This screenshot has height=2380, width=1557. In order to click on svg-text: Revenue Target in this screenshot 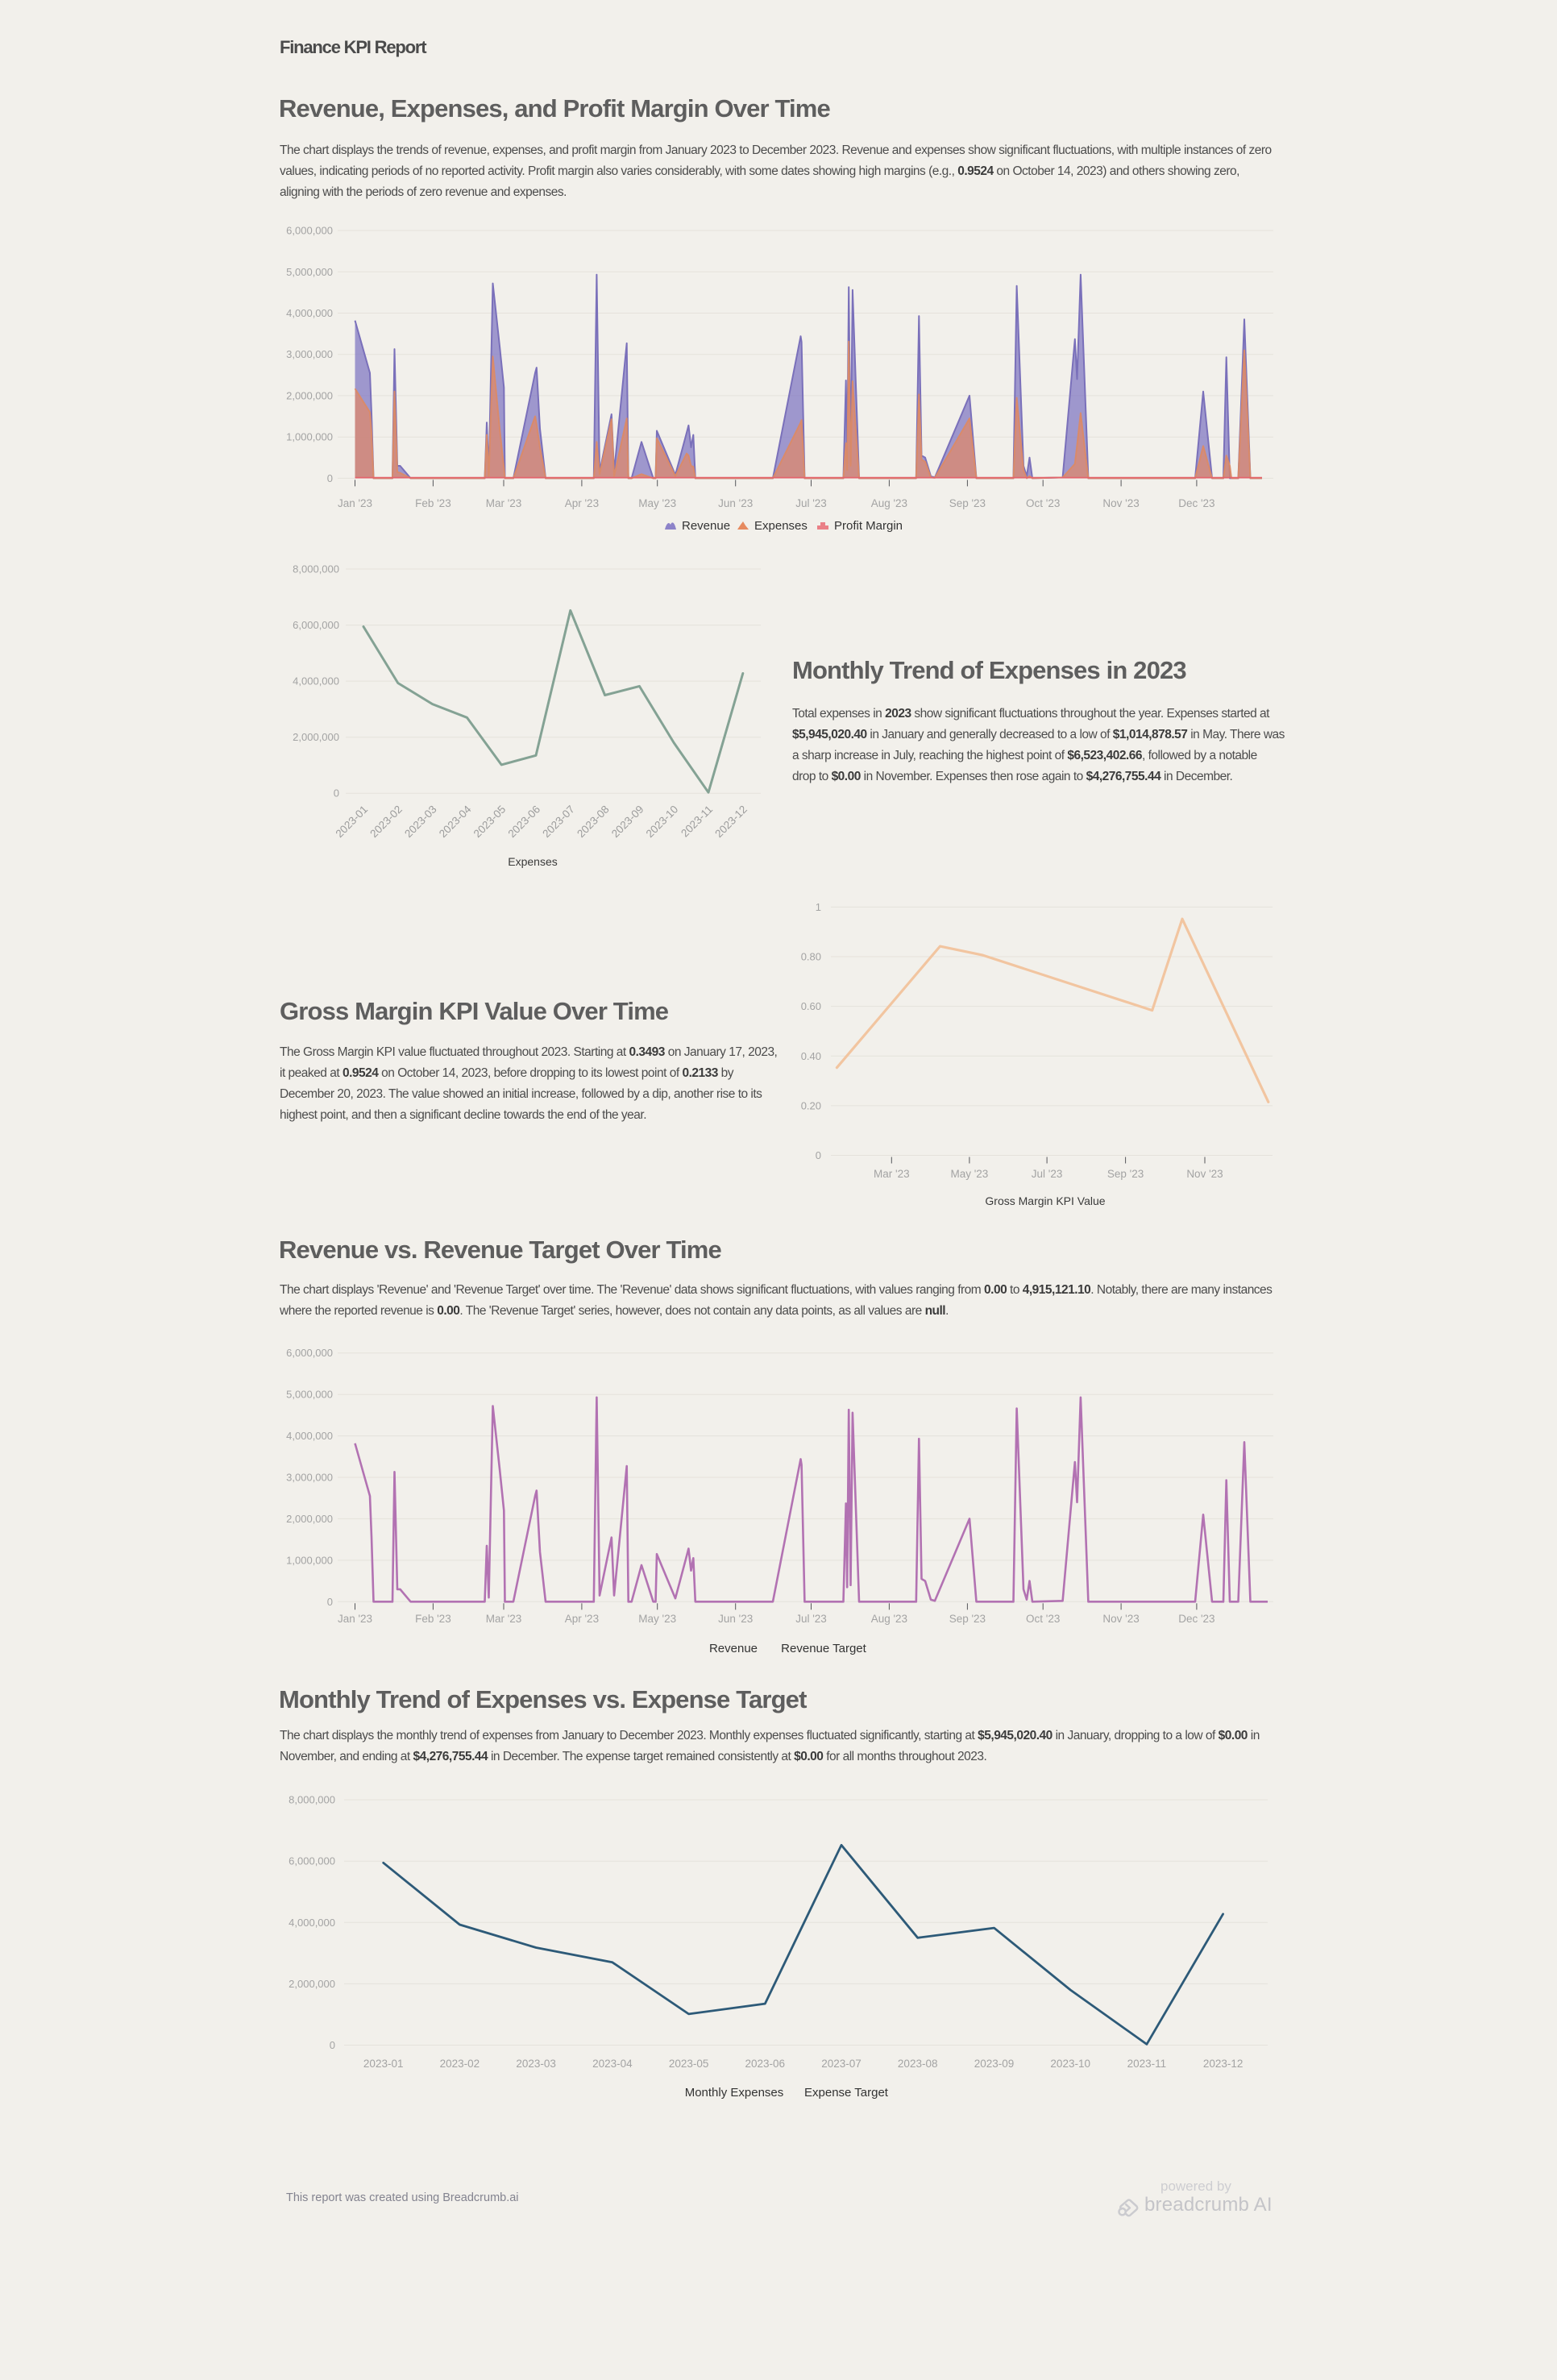, I will do `click(823, 1648)`.